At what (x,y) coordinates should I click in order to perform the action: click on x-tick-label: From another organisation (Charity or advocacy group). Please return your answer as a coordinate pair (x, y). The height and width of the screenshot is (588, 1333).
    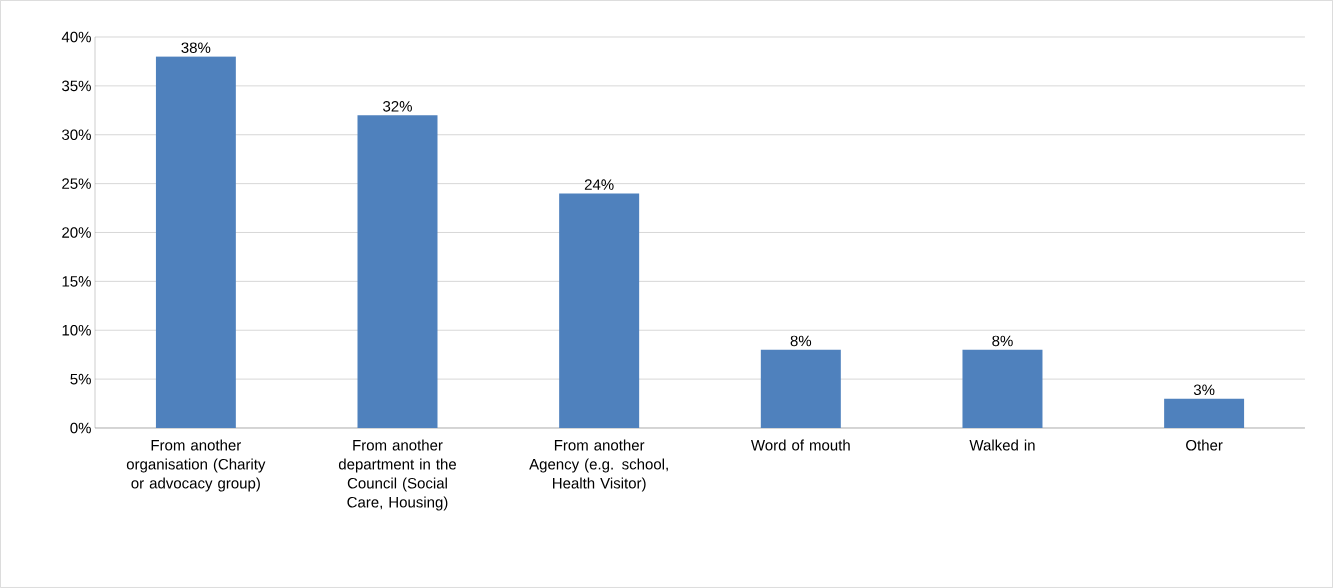
    Looking at the image, I should click on (196, 465).